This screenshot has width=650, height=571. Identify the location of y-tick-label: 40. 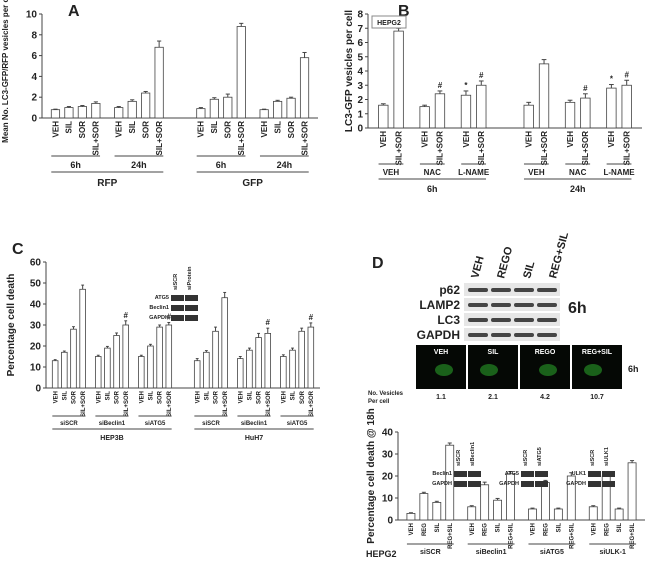
(36, 305).